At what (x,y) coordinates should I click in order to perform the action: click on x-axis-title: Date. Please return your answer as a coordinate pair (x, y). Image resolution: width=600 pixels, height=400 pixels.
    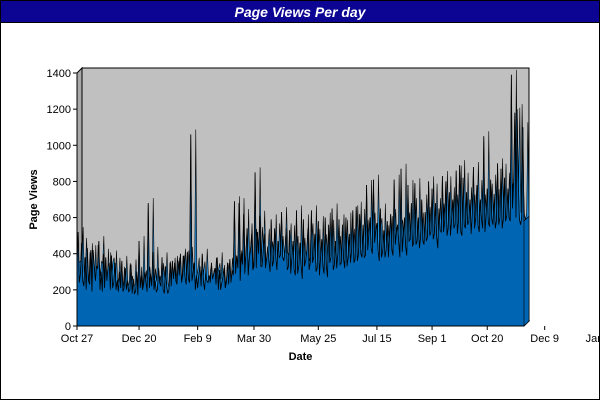
    Looking at the image, I should click on (301, 357).